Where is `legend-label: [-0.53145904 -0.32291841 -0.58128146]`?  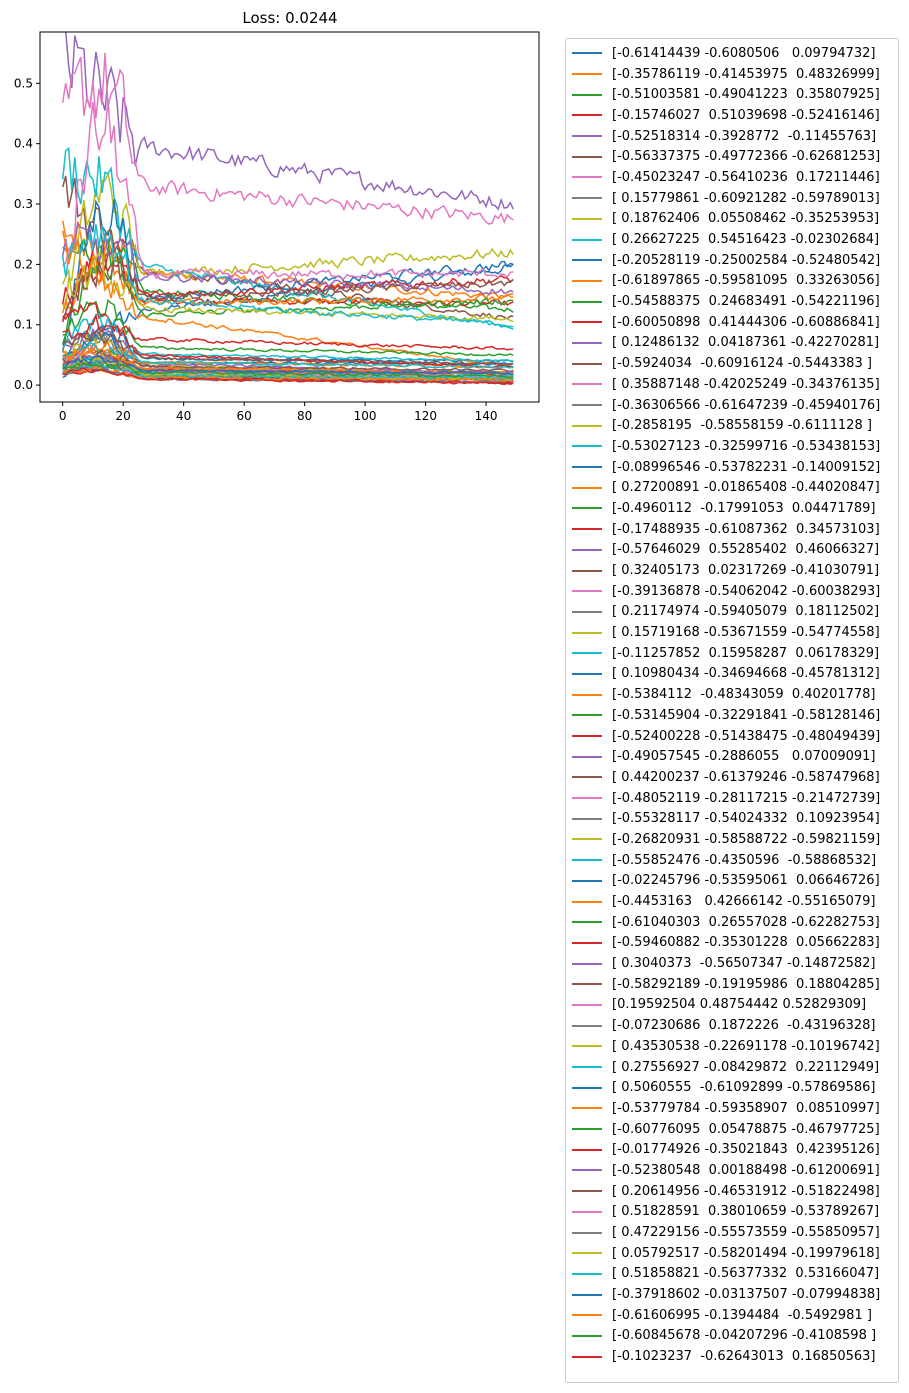
legend-label: [-0.53145904 -0.32291841 -0.58128146] is located at coordinates (746, 715).